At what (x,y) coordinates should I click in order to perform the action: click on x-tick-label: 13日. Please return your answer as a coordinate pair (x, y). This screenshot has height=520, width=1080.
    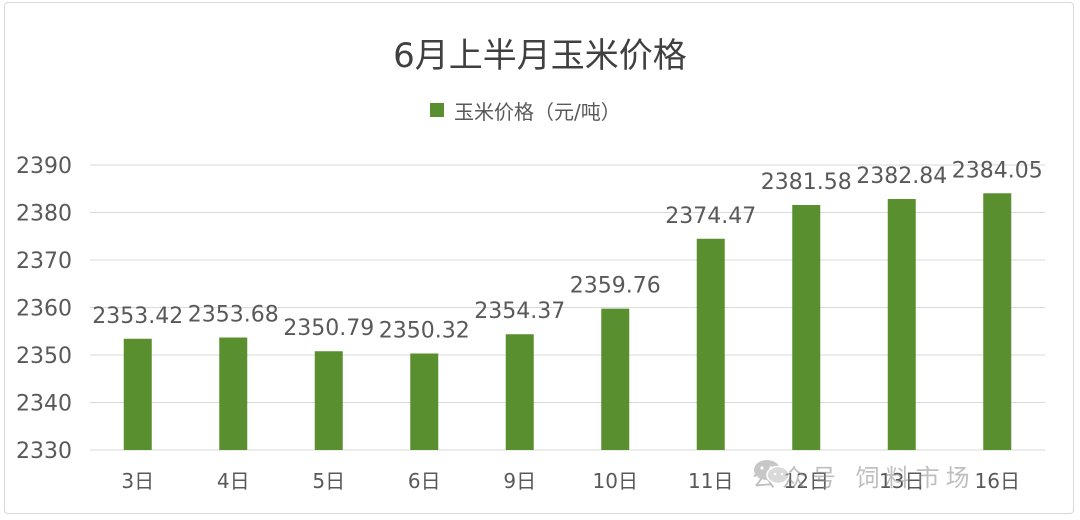
    Looking at the image, I should click on (901, 481).